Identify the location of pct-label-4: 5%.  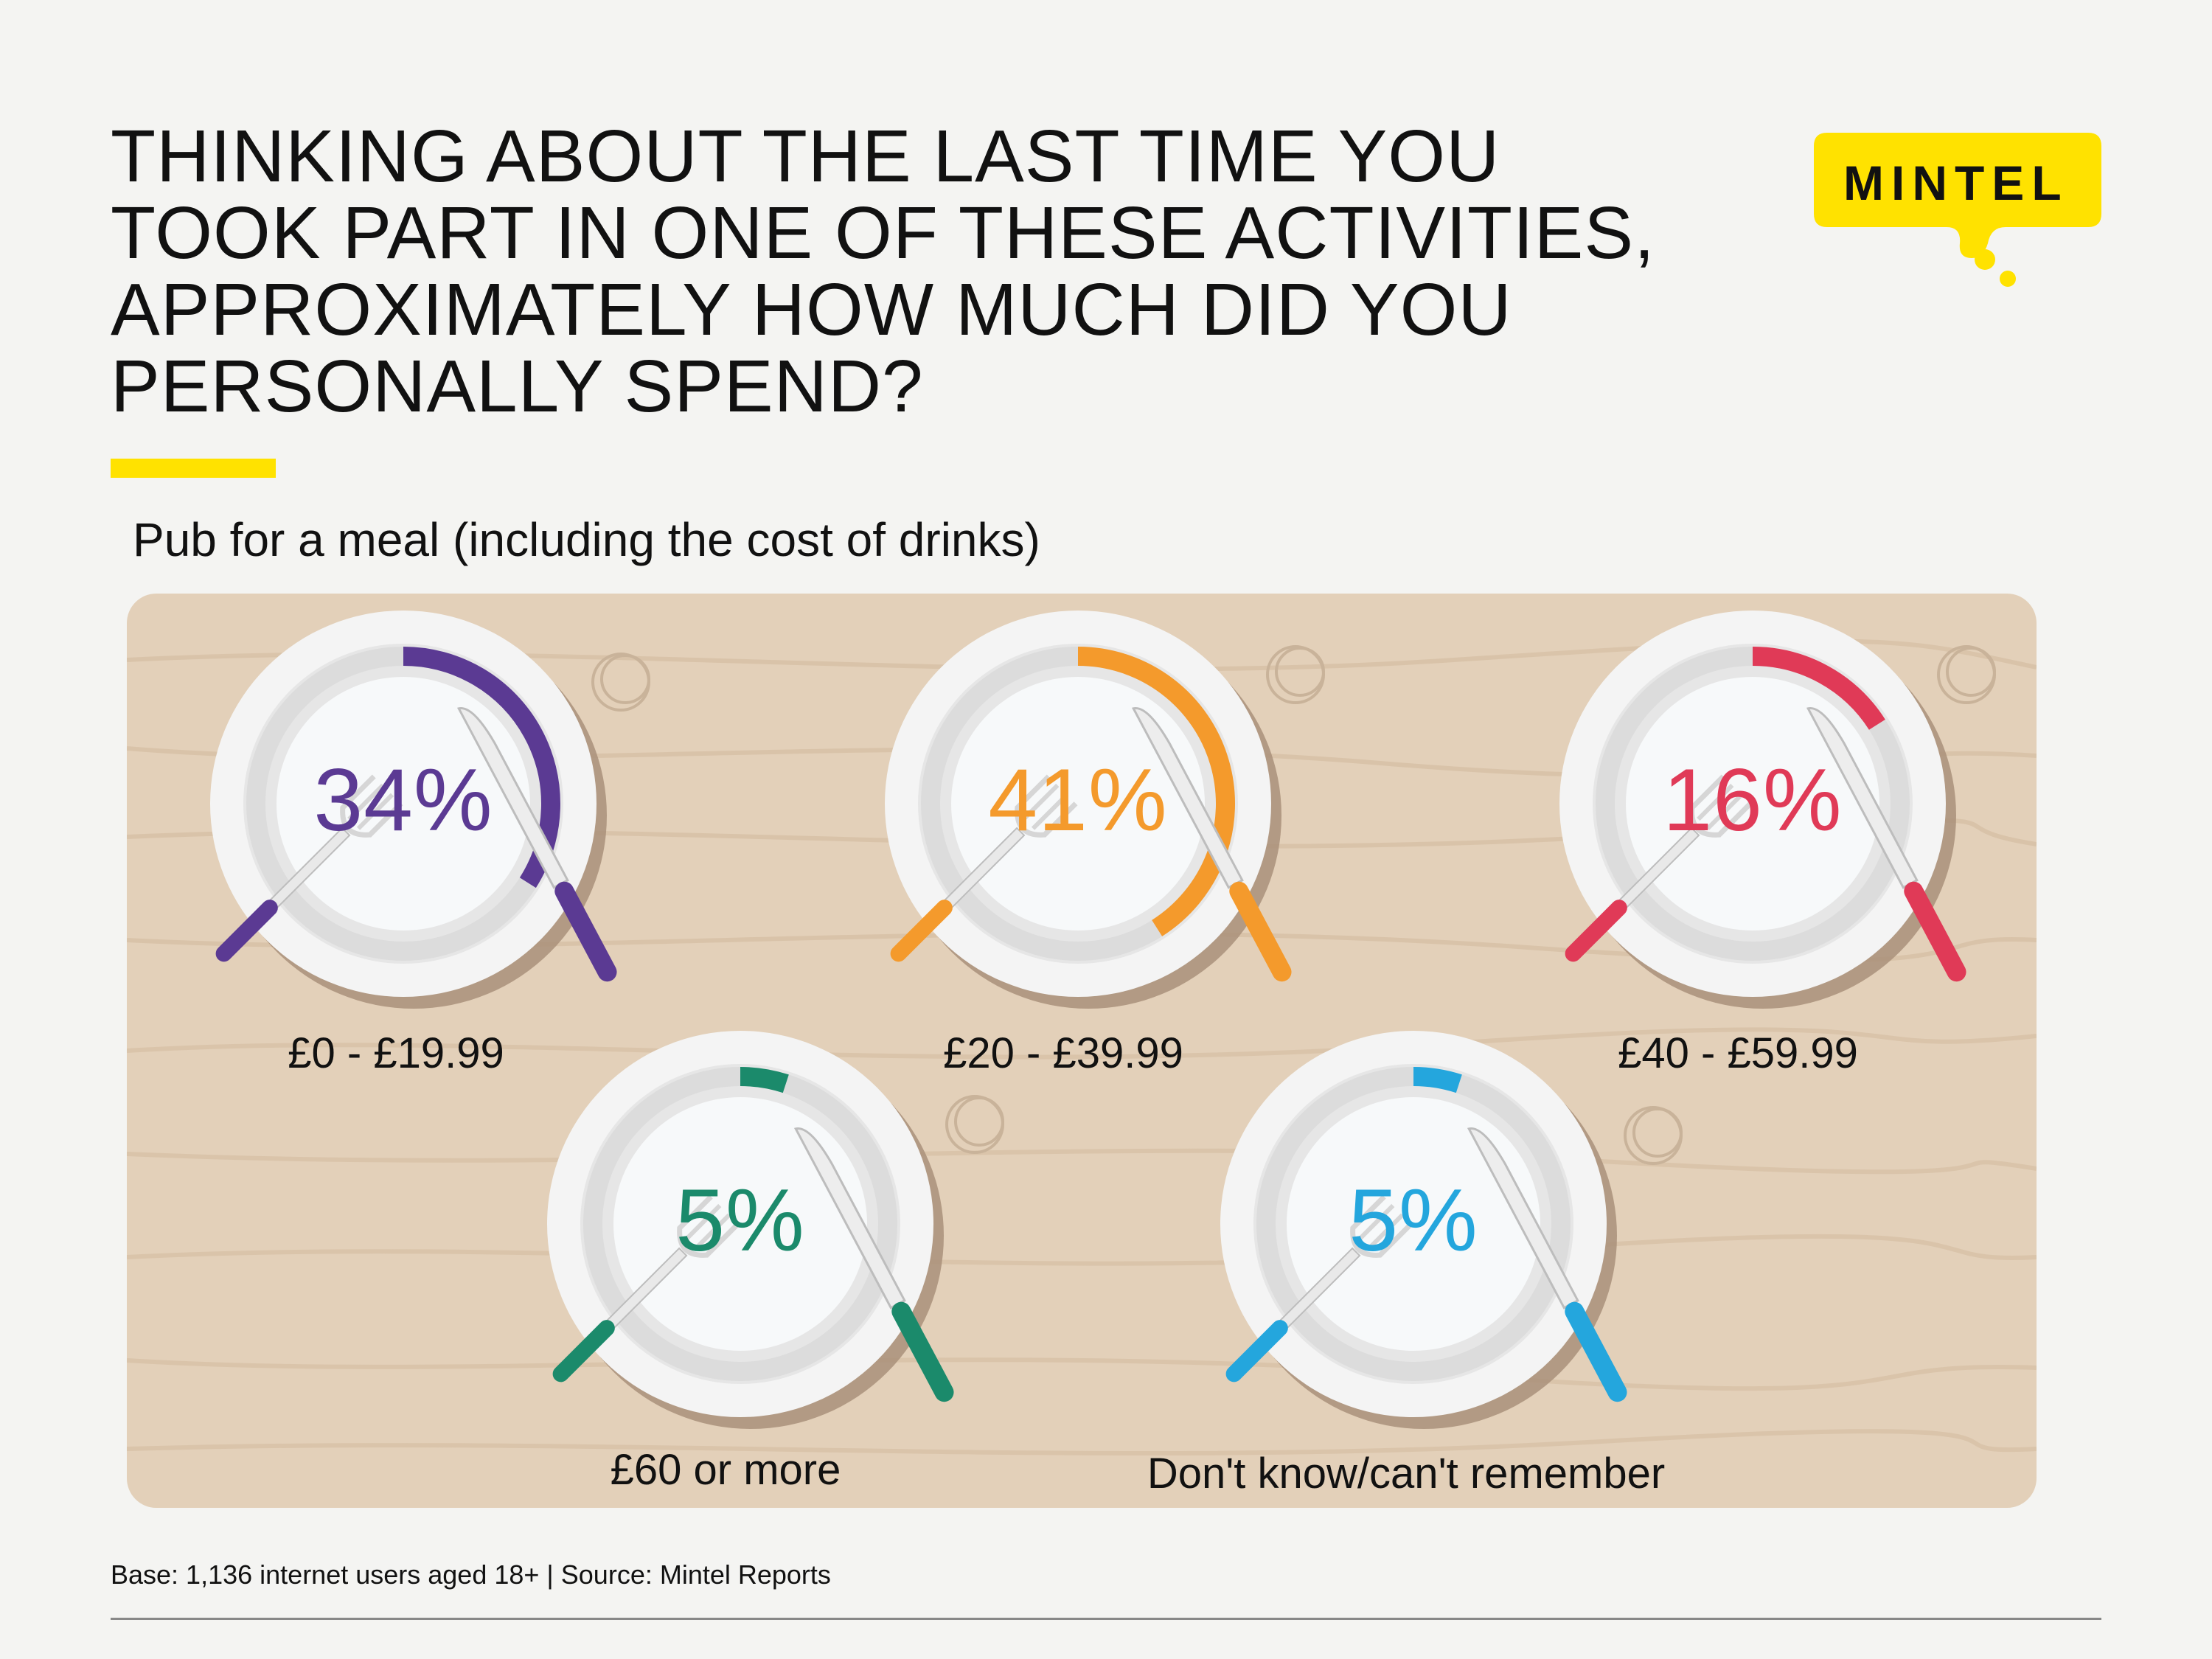
(740, 1220).